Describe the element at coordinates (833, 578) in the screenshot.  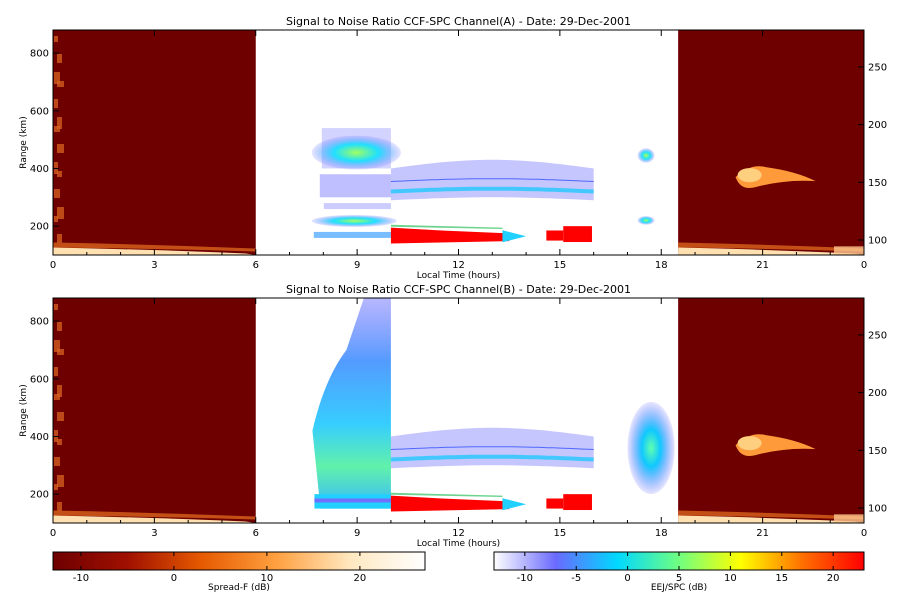
I see `colorbar-tick-label: 20` at that location.